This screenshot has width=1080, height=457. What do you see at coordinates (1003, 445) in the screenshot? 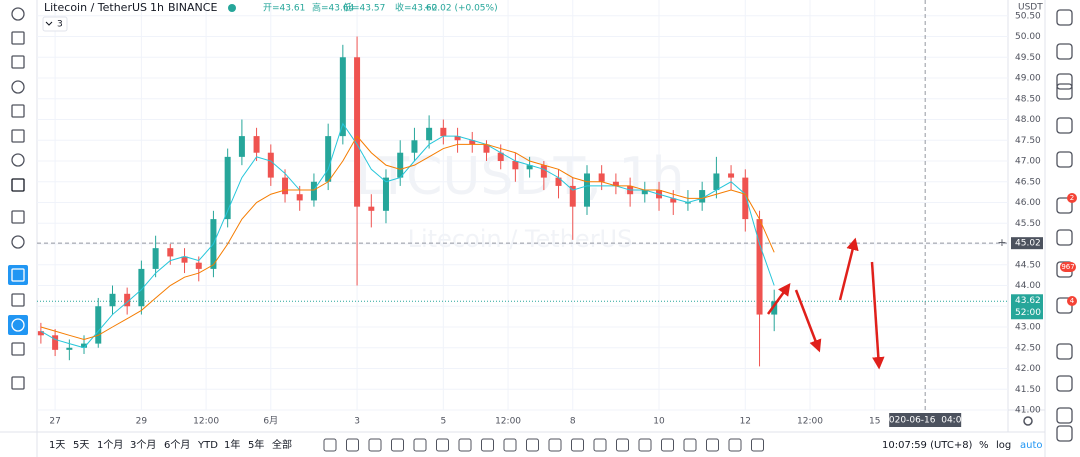
I see `log-toggle: log` at bounding box center [1003, 445].